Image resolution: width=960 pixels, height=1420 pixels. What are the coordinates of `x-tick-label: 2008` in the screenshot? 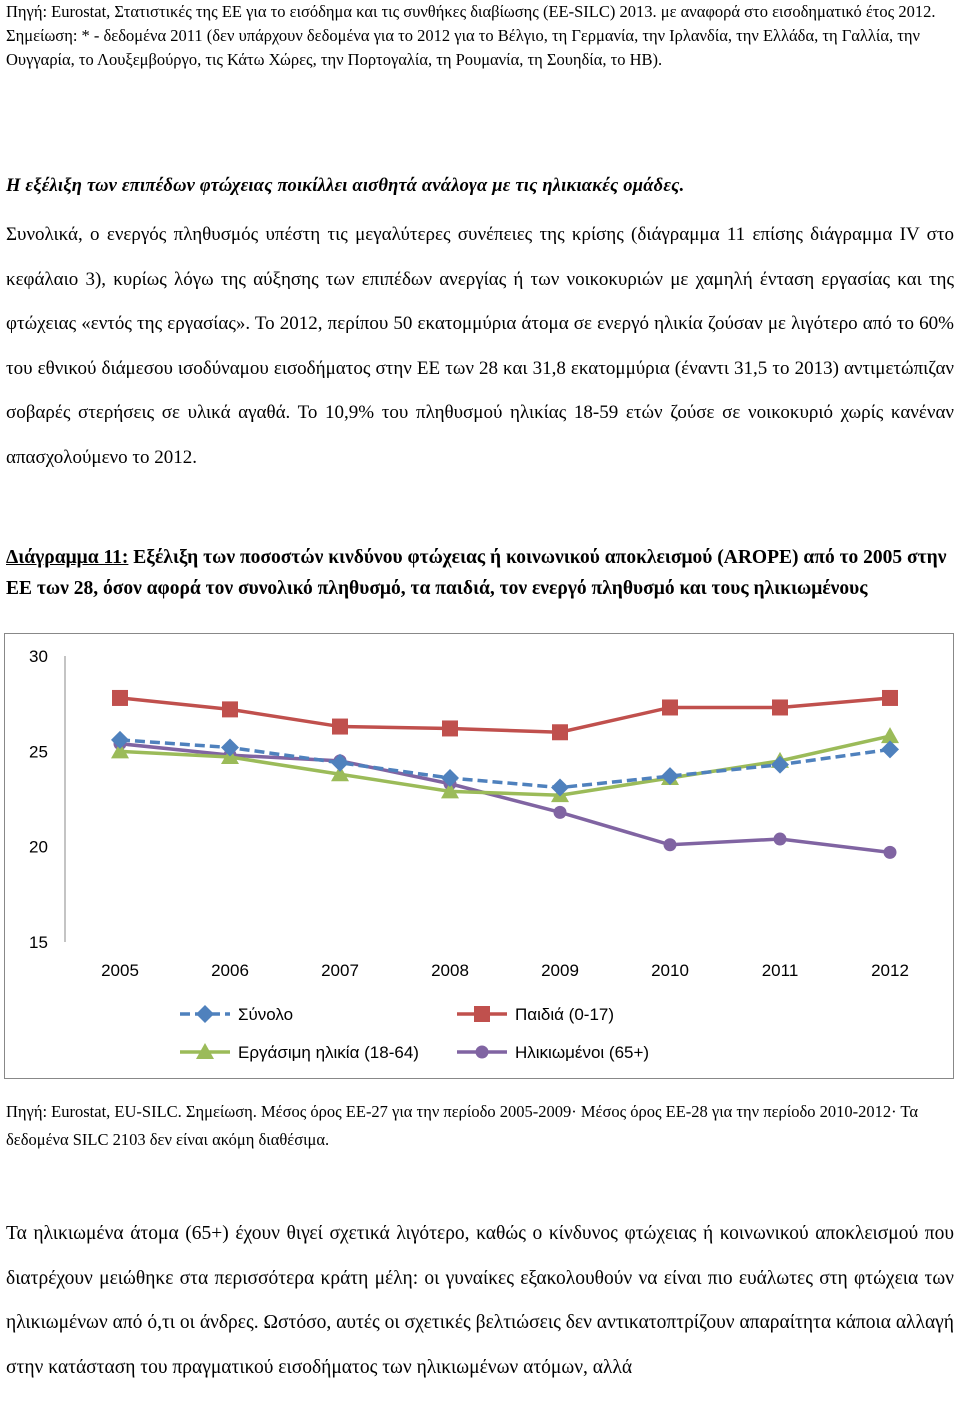 It's located at (450, 970).